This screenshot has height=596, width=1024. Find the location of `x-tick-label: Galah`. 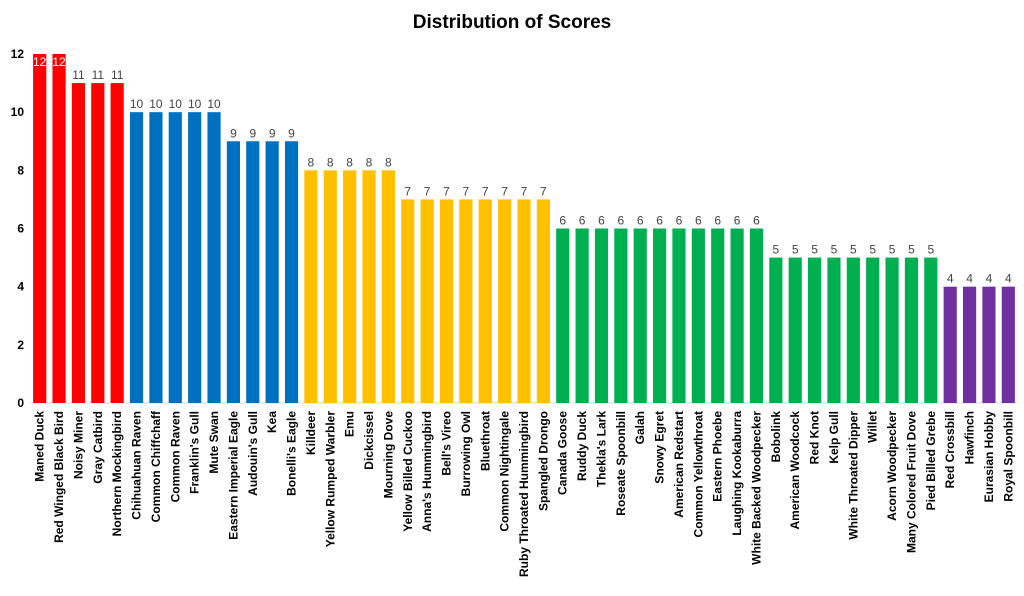

x-tick-label: Galah is located at coordinates (640, 427).